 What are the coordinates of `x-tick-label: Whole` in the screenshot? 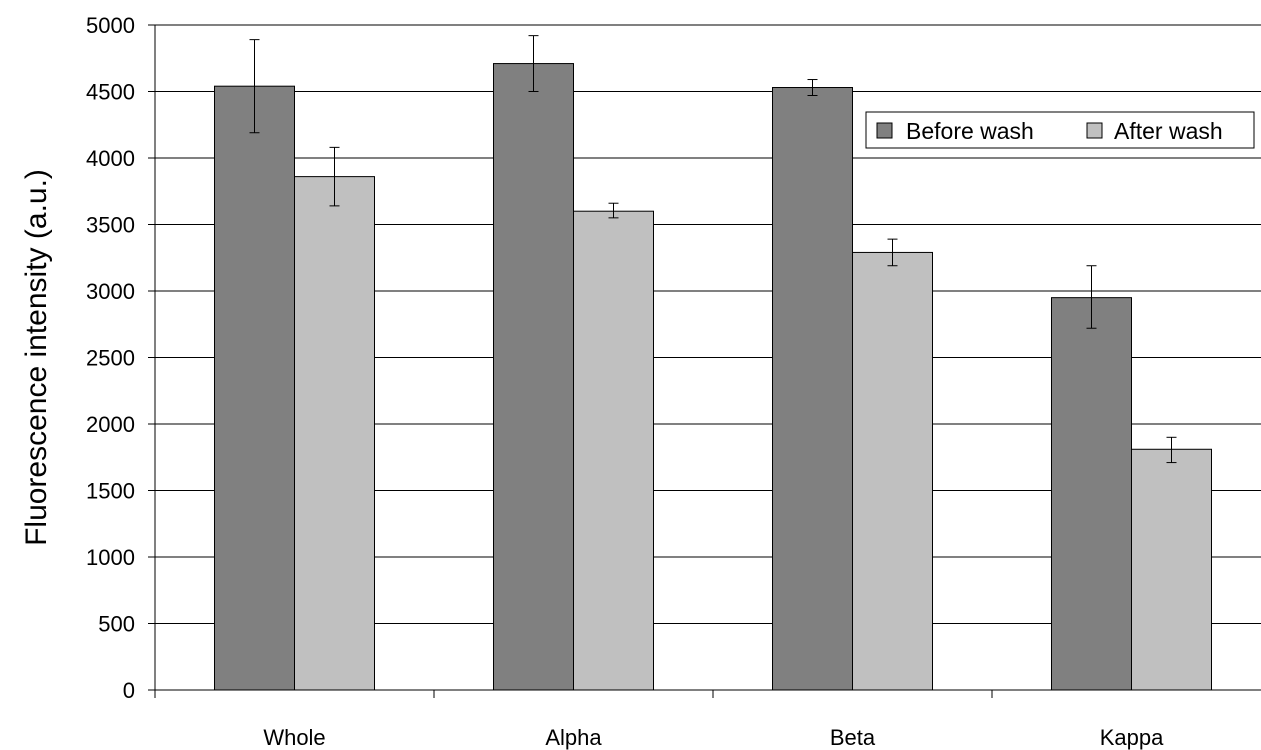 It's located at (294, 737).